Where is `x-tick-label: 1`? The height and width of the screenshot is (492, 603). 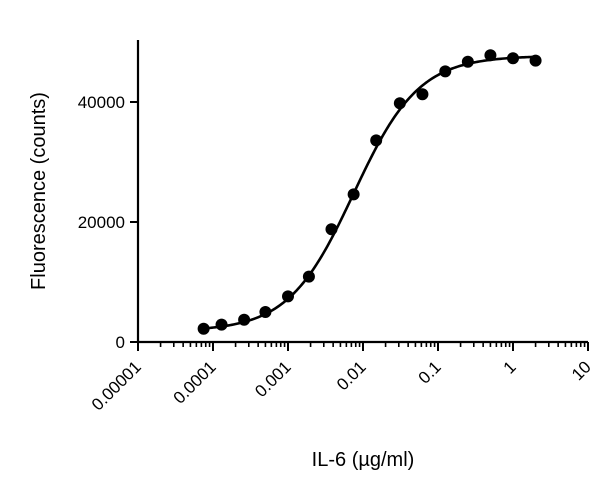
x-tick-label: 1 is located at coordinates (510, 367).